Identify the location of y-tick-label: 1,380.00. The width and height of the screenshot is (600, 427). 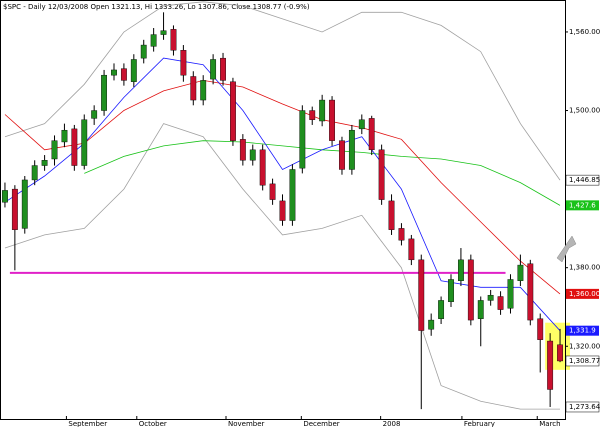
(584, 268).